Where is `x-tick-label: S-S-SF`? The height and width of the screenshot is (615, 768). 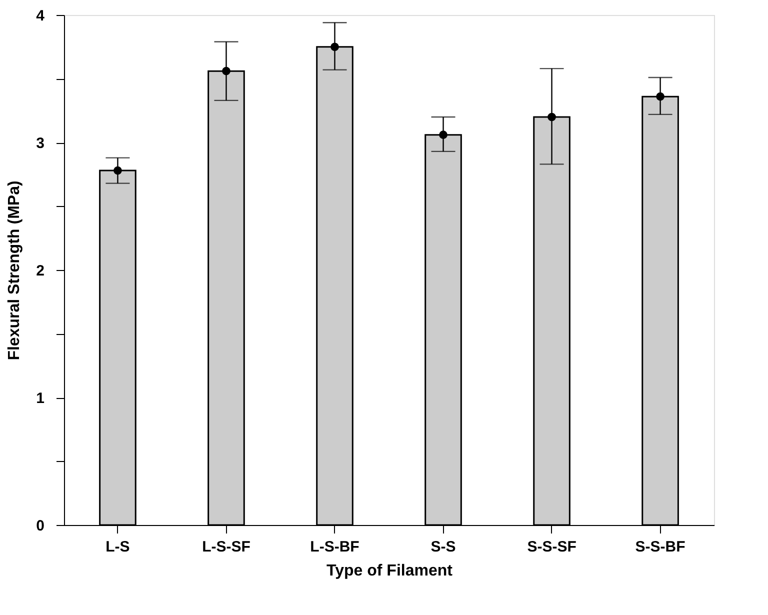
x-tick-label: S-S-SF is located at coordinates (551, 547).